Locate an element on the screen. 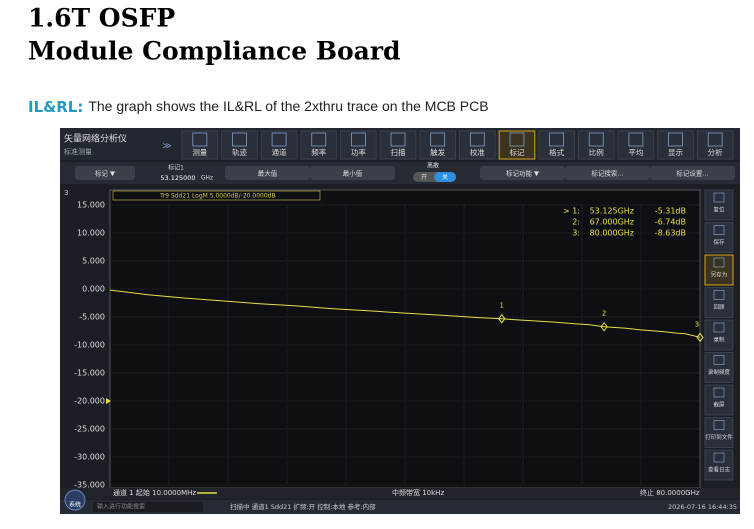 The width and height of the screenshot is (754, 529). trace-label-box is located at coordinates (216, 195).